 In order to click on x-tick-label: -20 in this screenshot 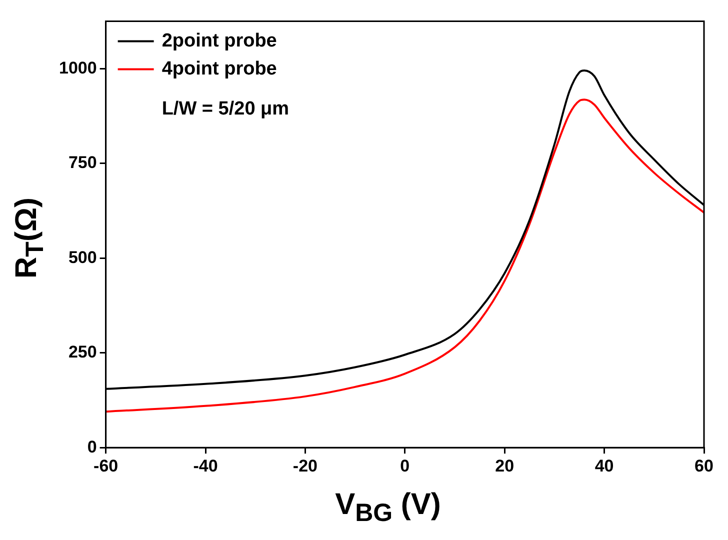, I will do `click(305, 466)`.